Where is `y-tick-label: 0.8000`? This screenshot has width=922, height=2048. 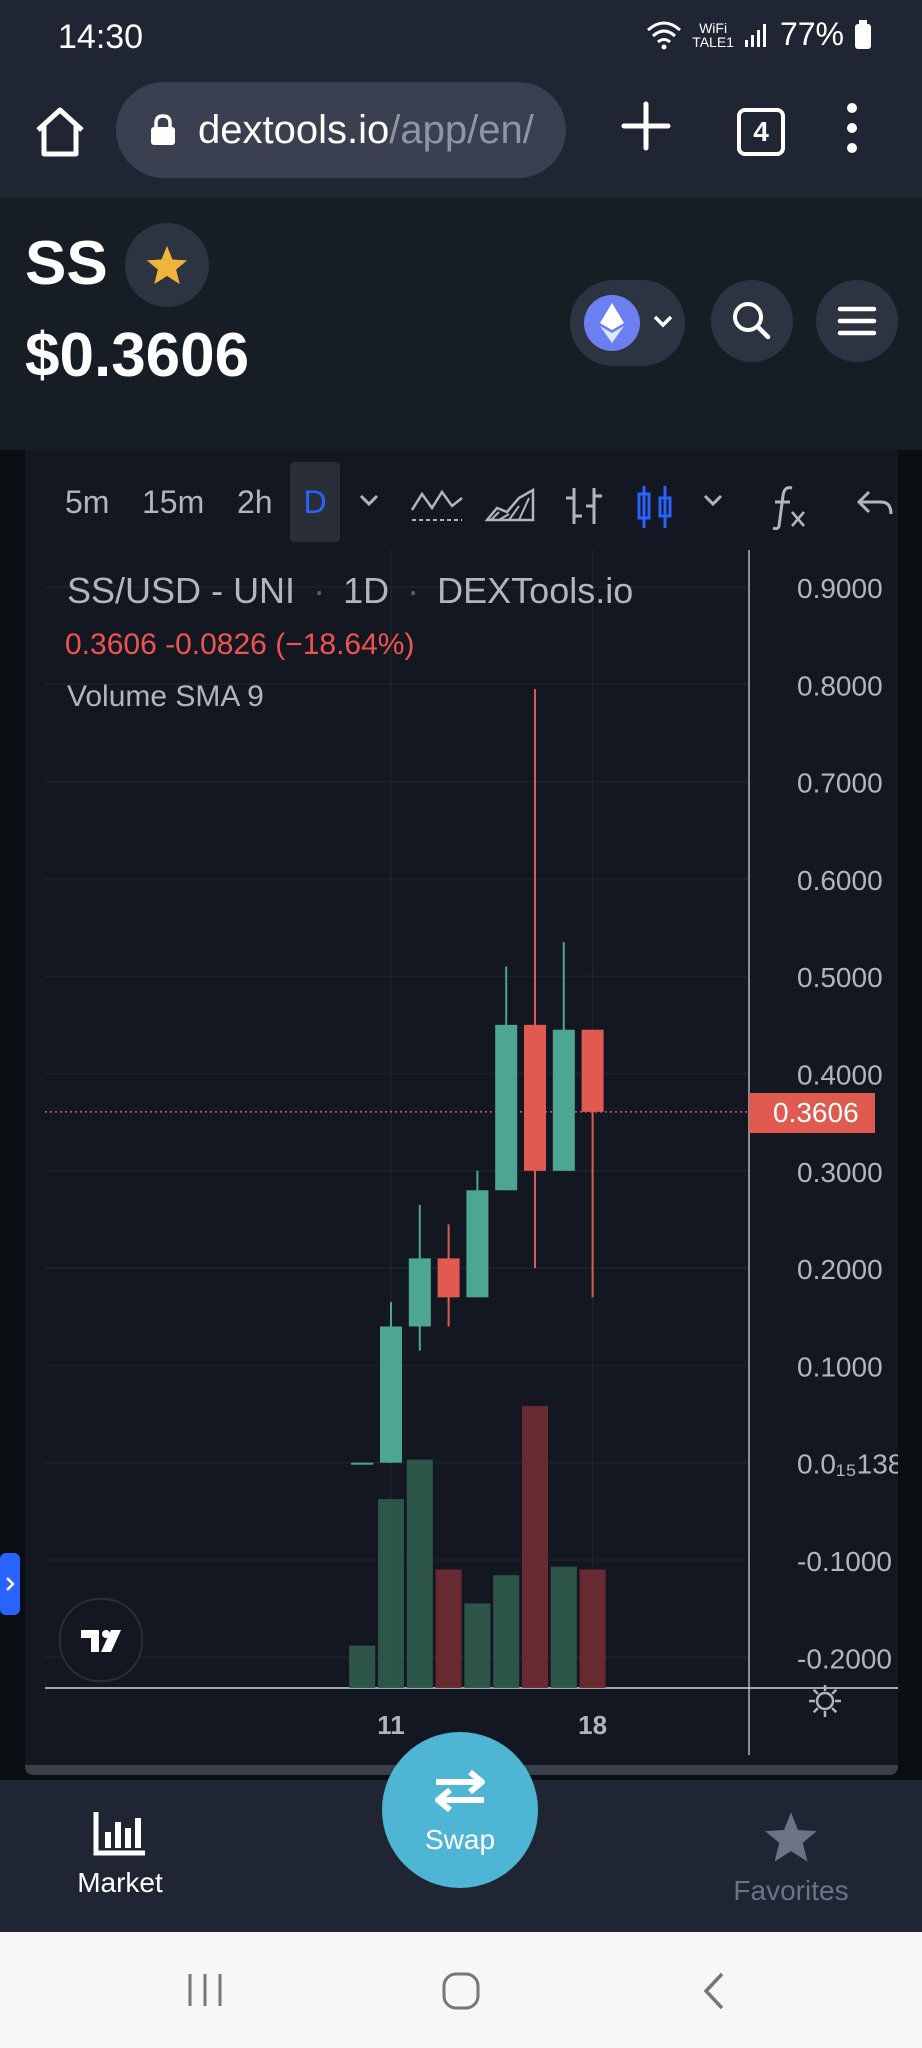 y-tick-label: 0.8000 is located at coordinates (840, 685).